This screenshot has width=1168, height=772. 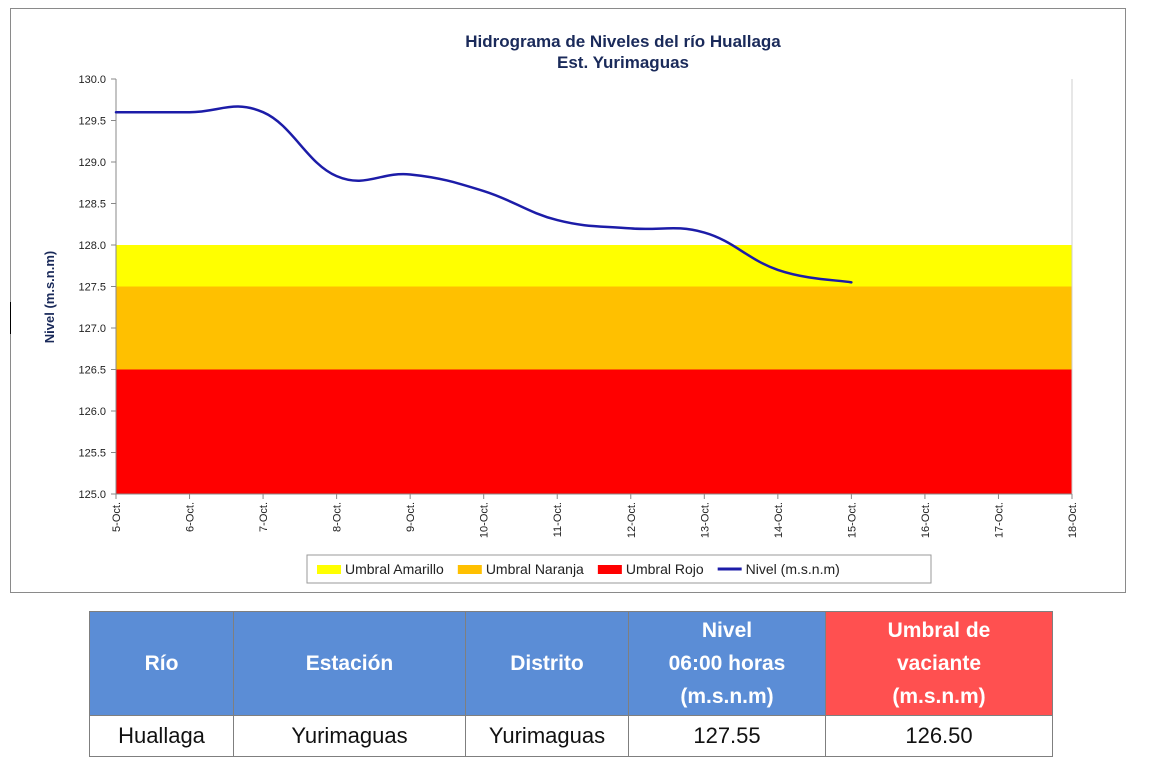 I want to click on header-umbral-line1: Umbral de, so click(x=939, y=630).